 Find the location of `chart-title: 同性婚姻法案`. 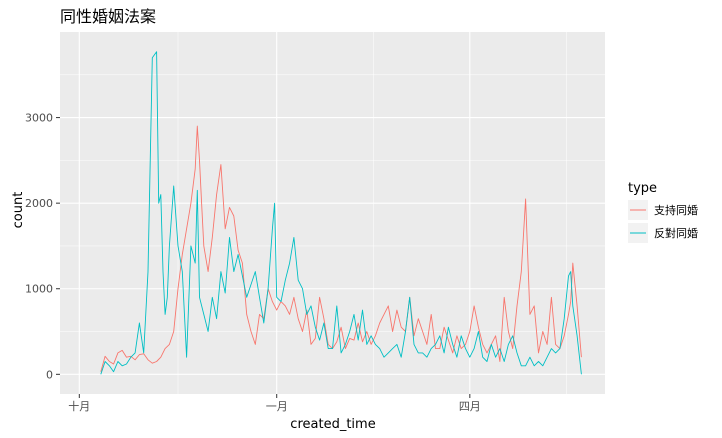

chart-title: 同性婚姻法案 is located at coordinates (108, 16).